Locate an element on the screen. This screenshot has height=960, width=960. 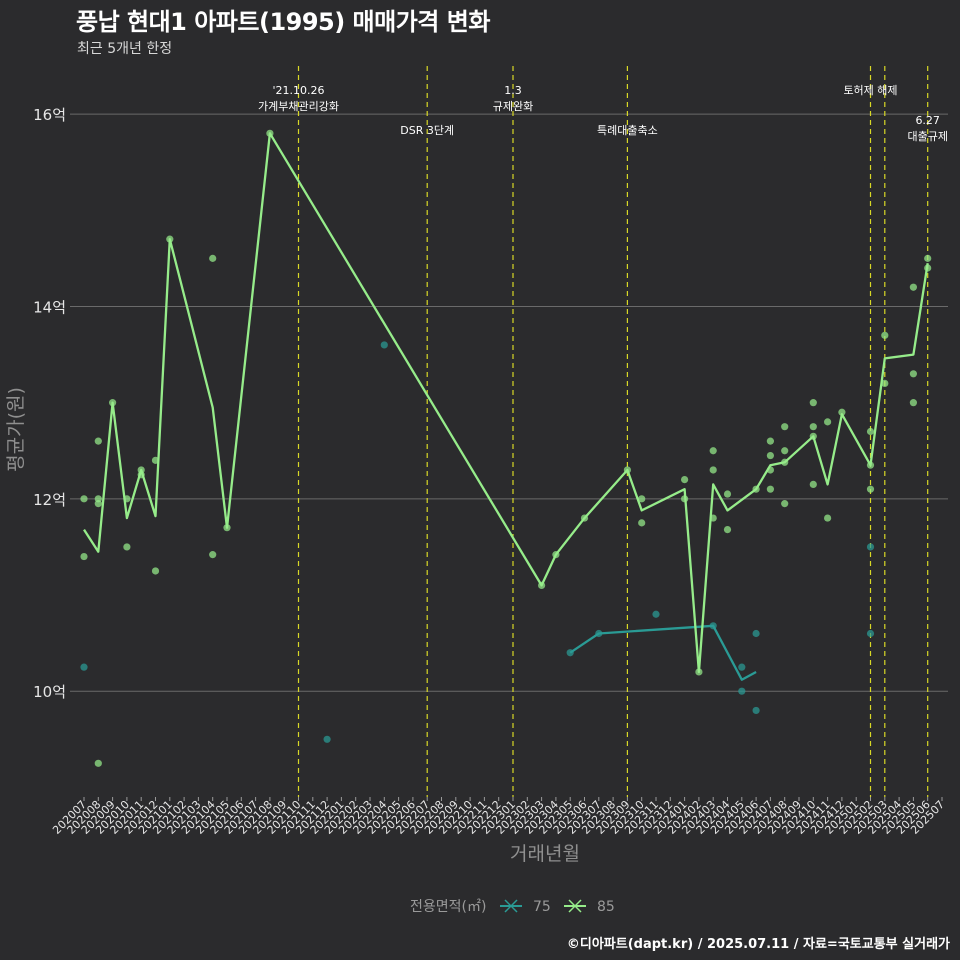
legend-label-85: 85 is located at coordinates (606, 907).